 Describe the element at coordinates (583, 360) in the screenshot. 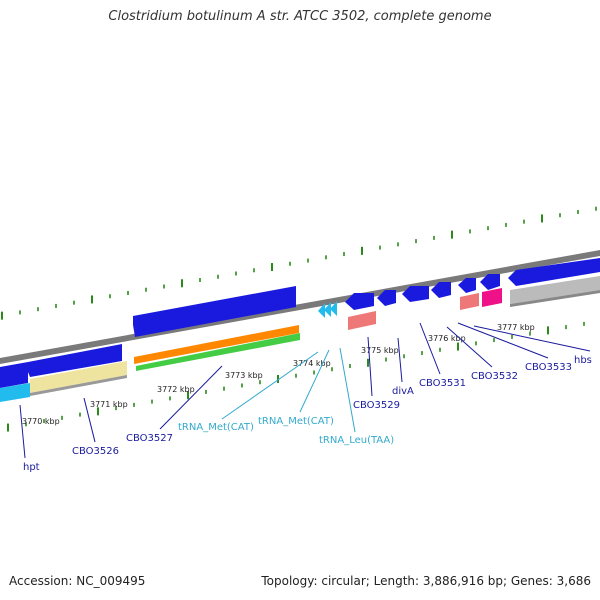

I see `gene-label: hbs` at that location.